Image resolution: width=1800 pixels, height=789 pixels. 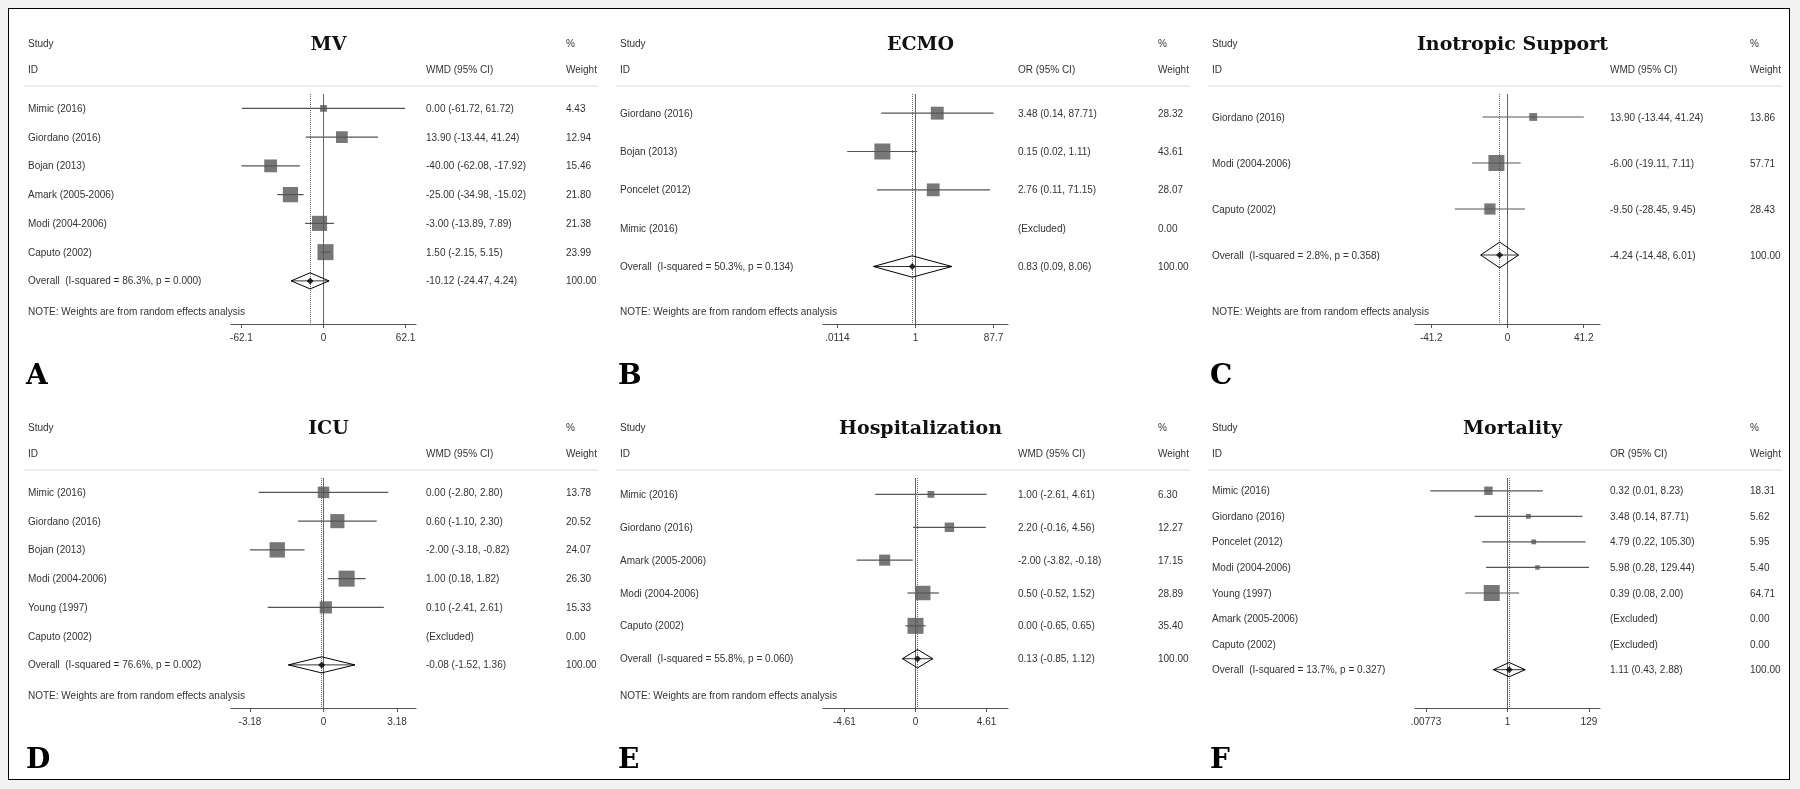 What do you see at coordinates (576, 108) in the screenshot?
I see `text: 4.43` at bounding box center [576, 108].